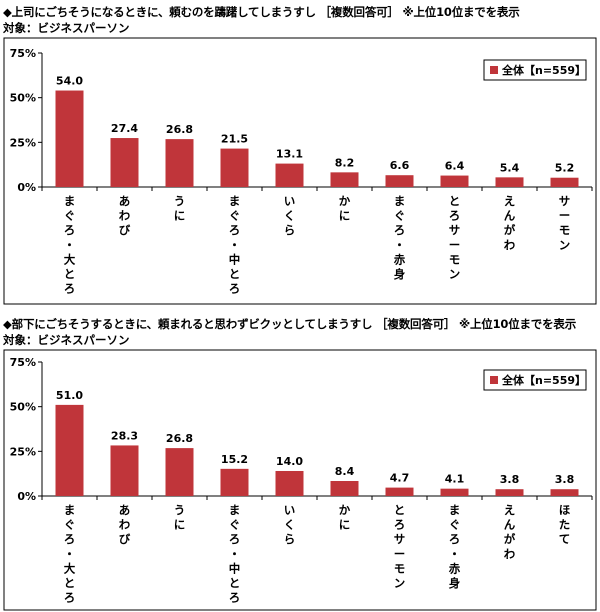 This screenshot has width=600, height=612. I want to click on data-label: 5.4, so click(510, 167).